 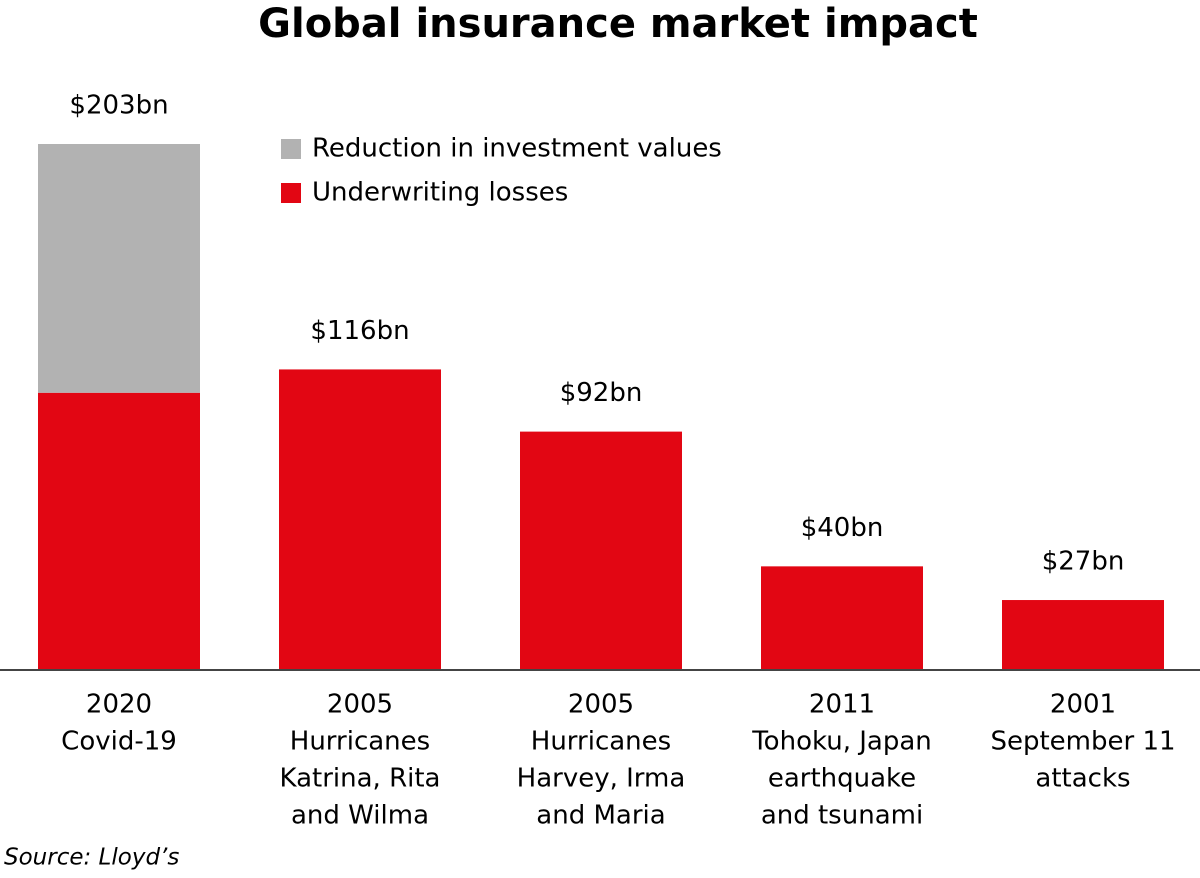 I want to click on x-tick-label: and tsunami, so click(x=842, y=816).